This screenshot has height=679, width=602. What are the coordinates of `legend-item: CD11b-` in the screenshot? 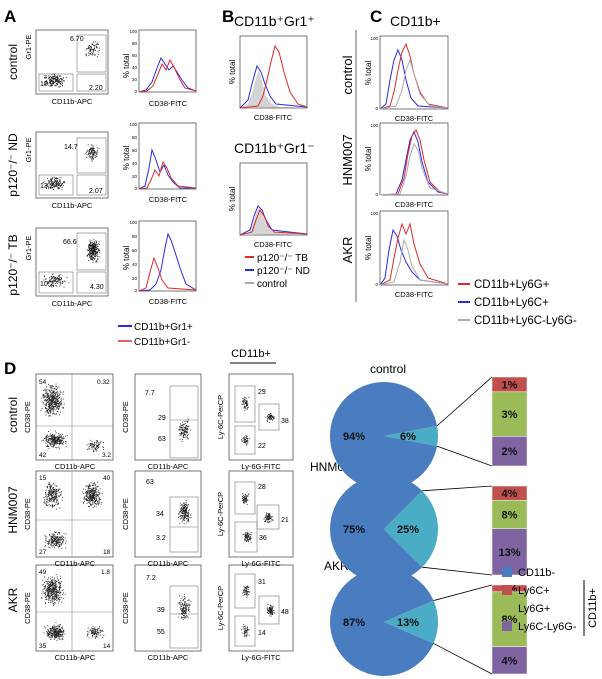 It's located at (536, 573).